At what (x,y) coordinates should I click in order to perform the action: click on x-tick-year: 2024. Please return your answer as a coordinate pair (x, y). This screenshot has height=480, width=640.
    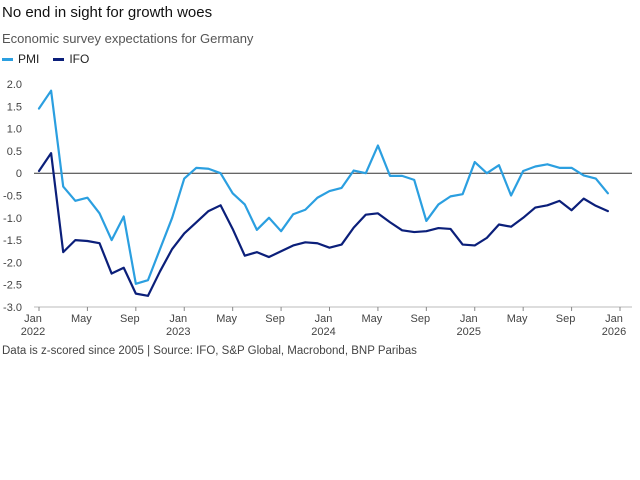
    Looking at the image, I should click on (323, 332).